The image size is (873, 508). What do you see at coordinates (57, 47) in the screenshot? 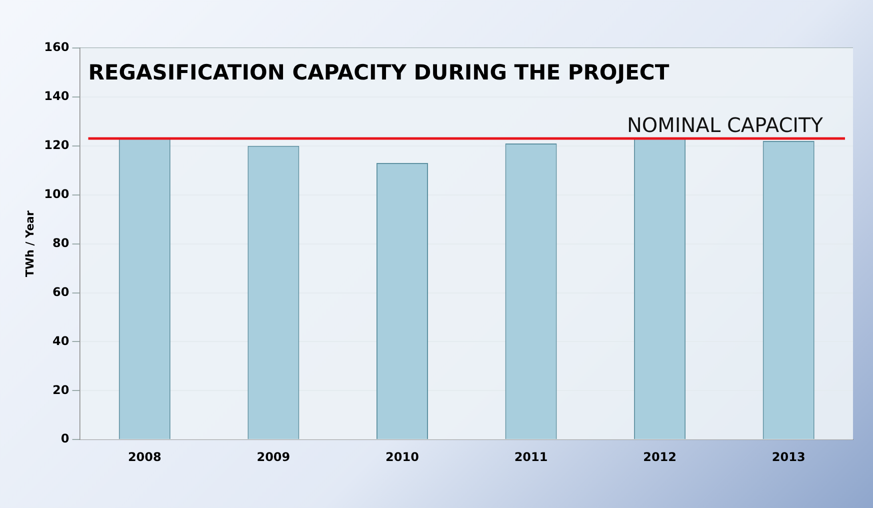
I see `y-tick-label: 160` at bounding box center [57, 47].